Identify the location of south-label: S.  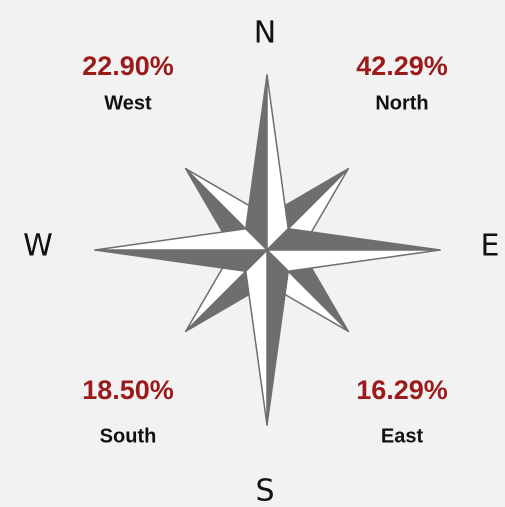
(264, 490).